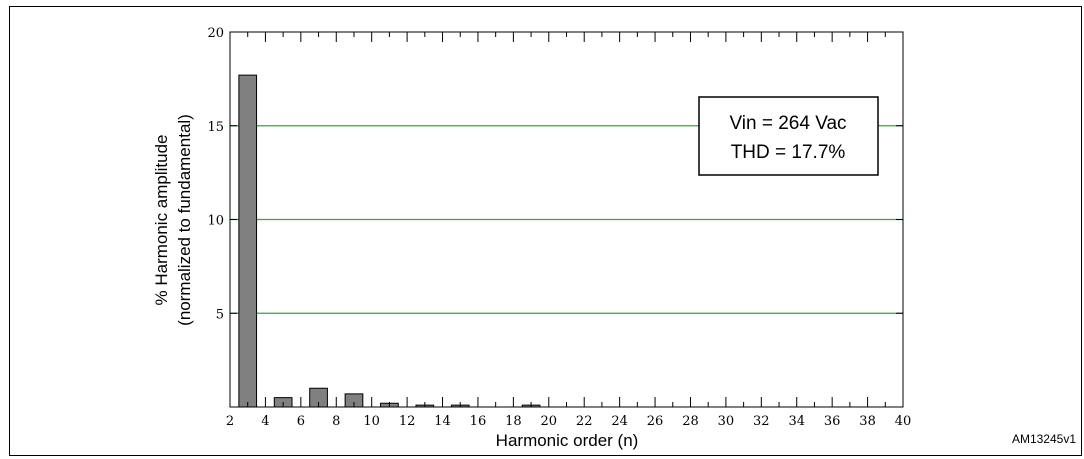 This screenshot has width=1084, height=459. I want to click on y-tick-label-10: 10, so click(215, 221).